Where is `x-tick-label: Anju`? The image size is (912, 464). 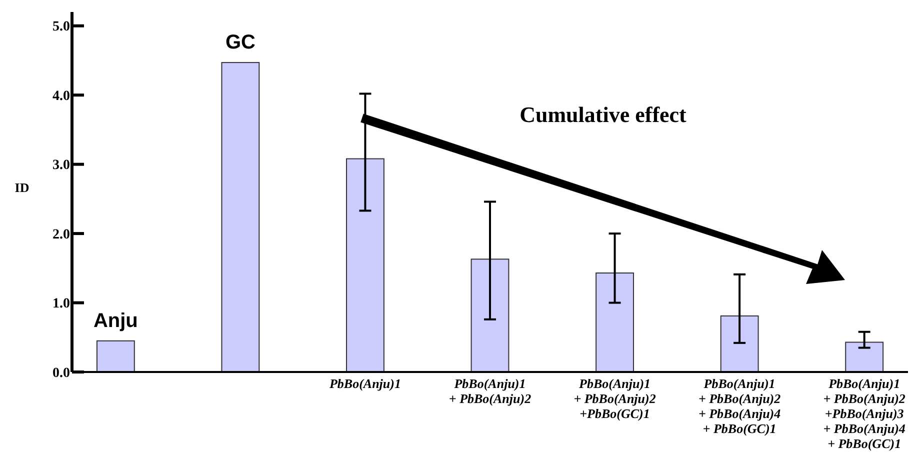 x-tick-label: Anju is located at coordinates (115, 321).